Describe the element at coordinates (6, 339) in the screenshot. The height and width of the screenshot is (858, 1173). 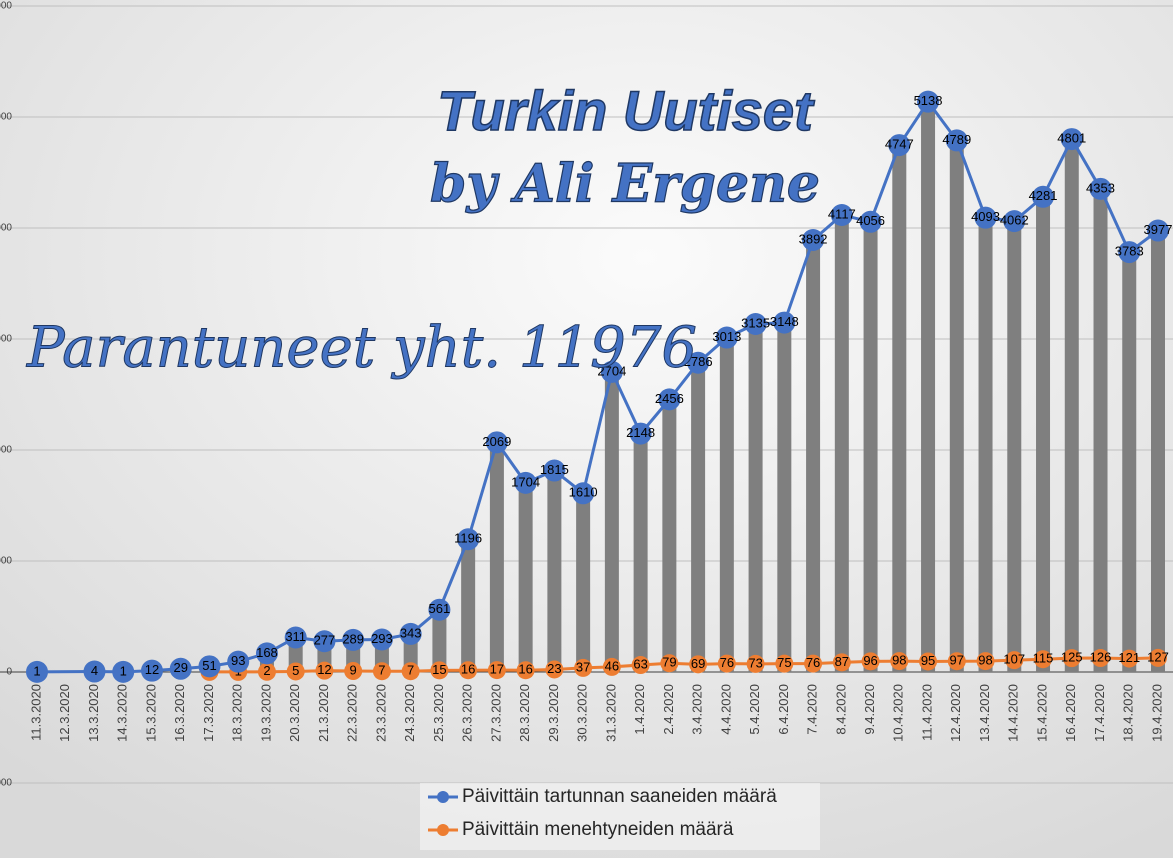
I see `y-tick-label: 3000` at that location.